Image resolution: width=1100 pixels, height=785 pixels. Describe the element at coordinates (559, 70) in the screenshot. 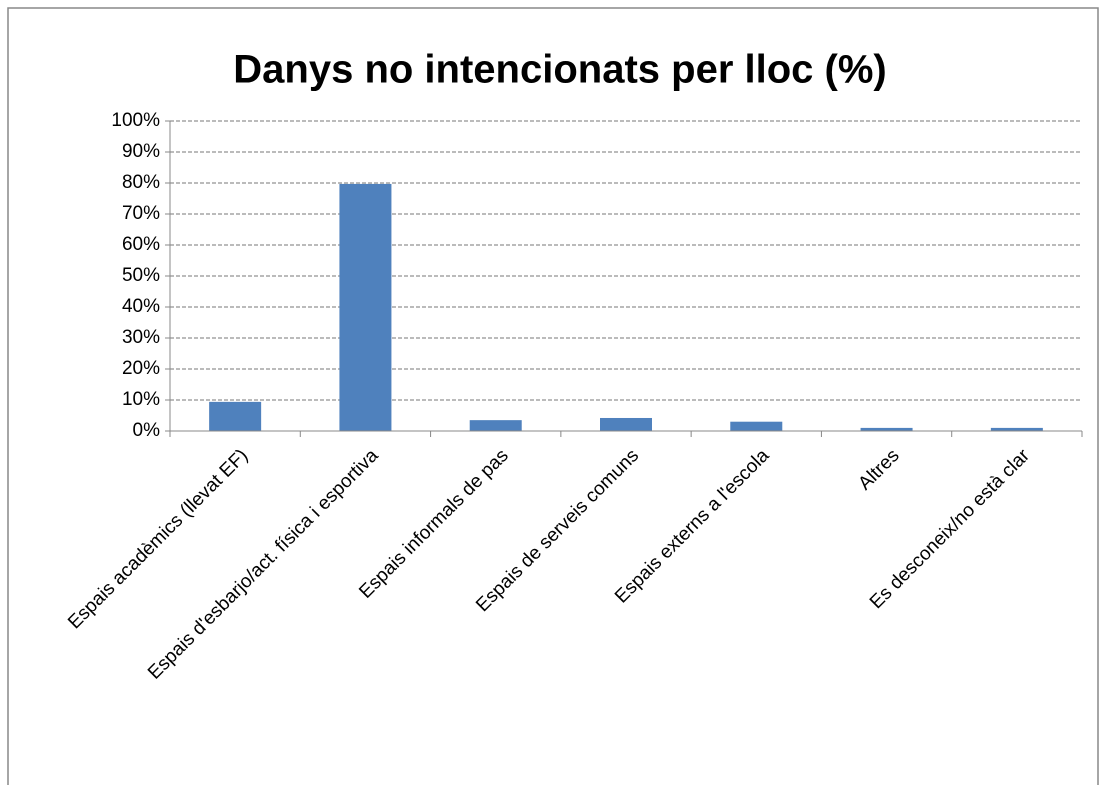

I see `chart-title: Danys no intencionats per lloc (%)` at that location.